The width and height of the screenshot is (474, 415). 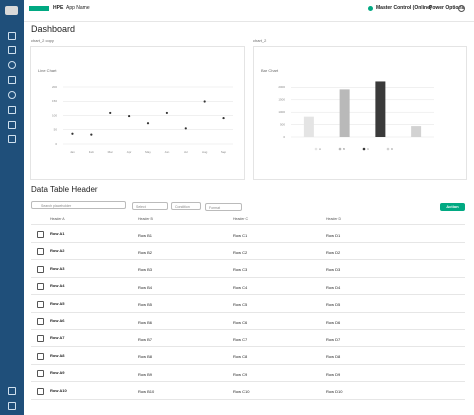 I want to click on cell: Row C1, so click(x=240, y=235).